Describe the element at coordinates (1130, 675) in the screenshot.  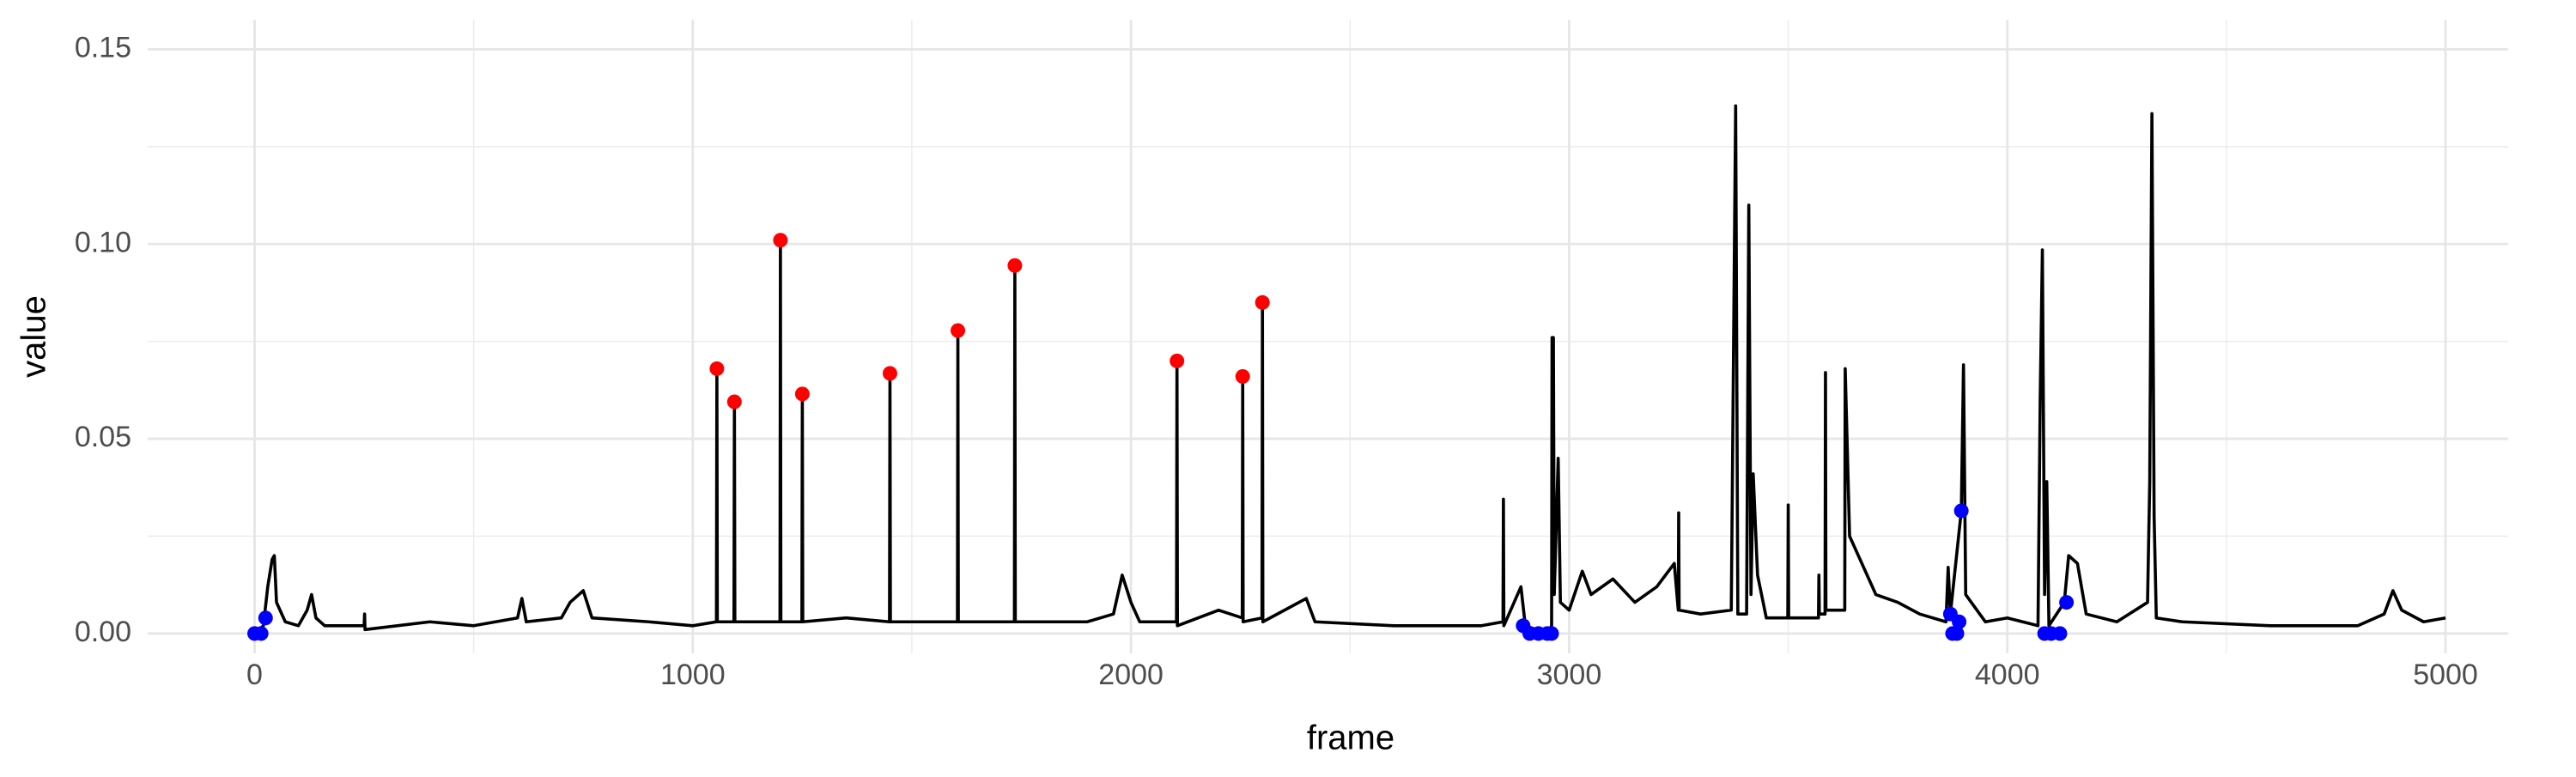
I see `x-tick-label: 2000` at that location.